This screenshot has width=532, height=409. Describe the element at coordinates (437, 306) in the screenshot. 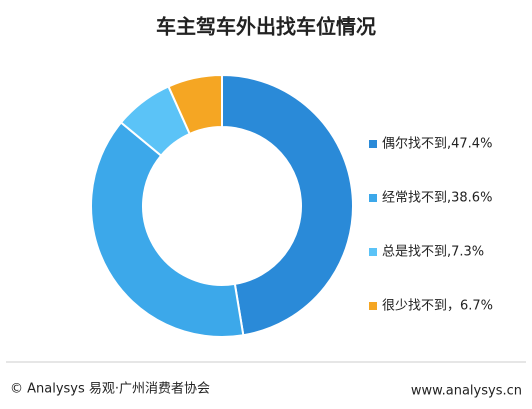

I see `legend-label: 很少找不到，6.7%` at that location.